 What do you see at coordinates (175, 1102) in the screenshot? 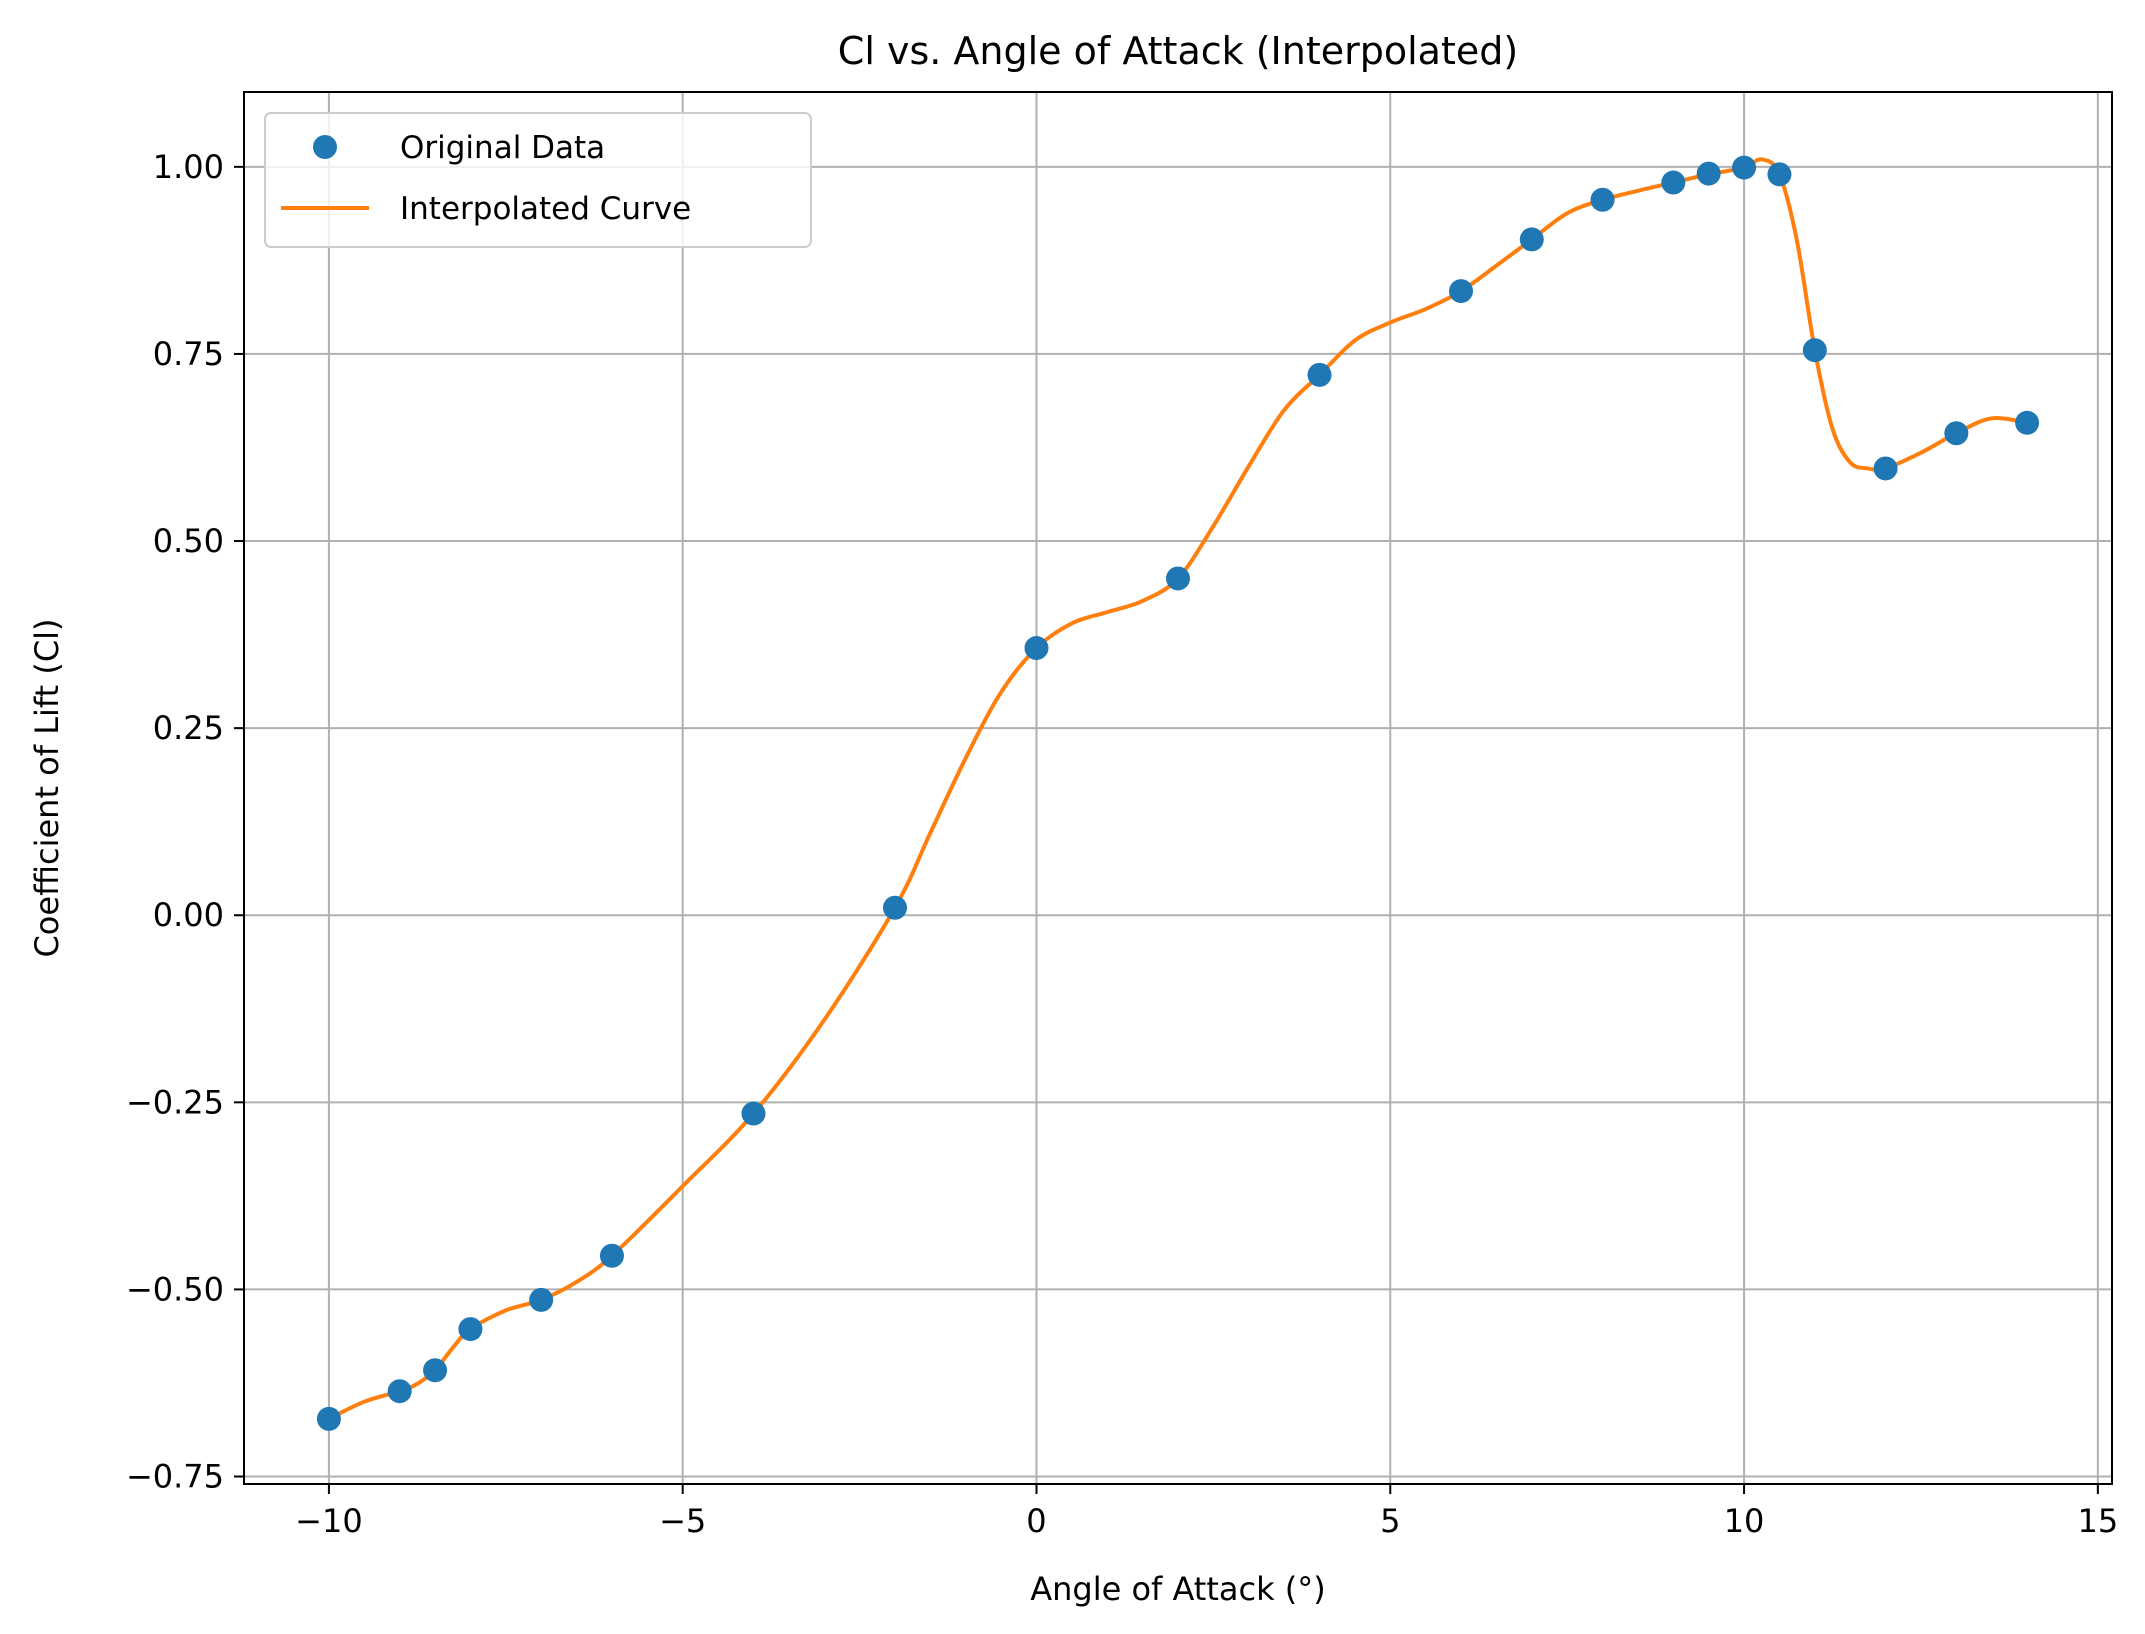
I see `y-tick-label: −0.25` at bounding box center [175, 1102].